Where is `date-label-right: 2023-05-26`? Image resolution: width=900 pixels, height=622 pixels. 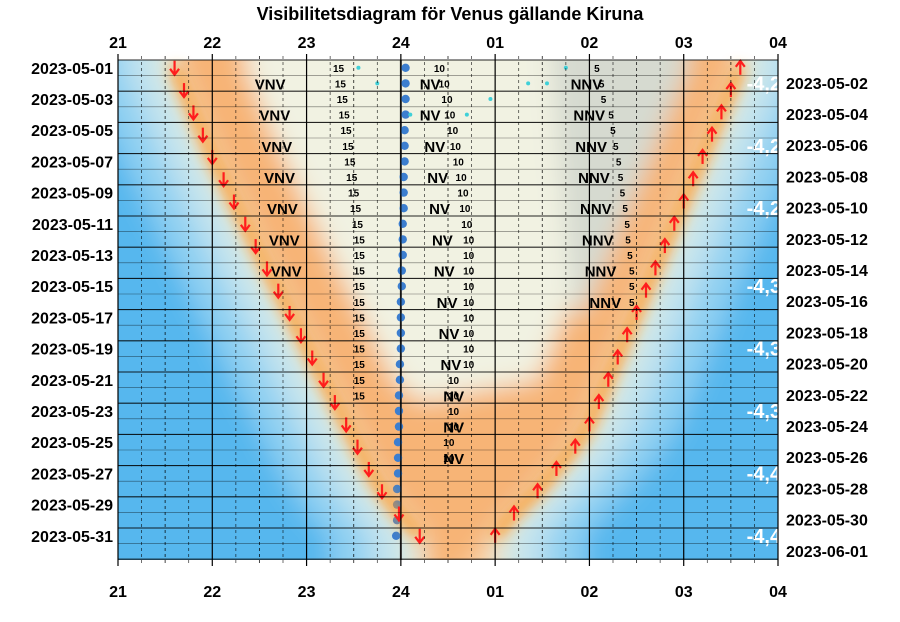
date-label-right: 2023-05-26 is located at coordinates (827, 458).